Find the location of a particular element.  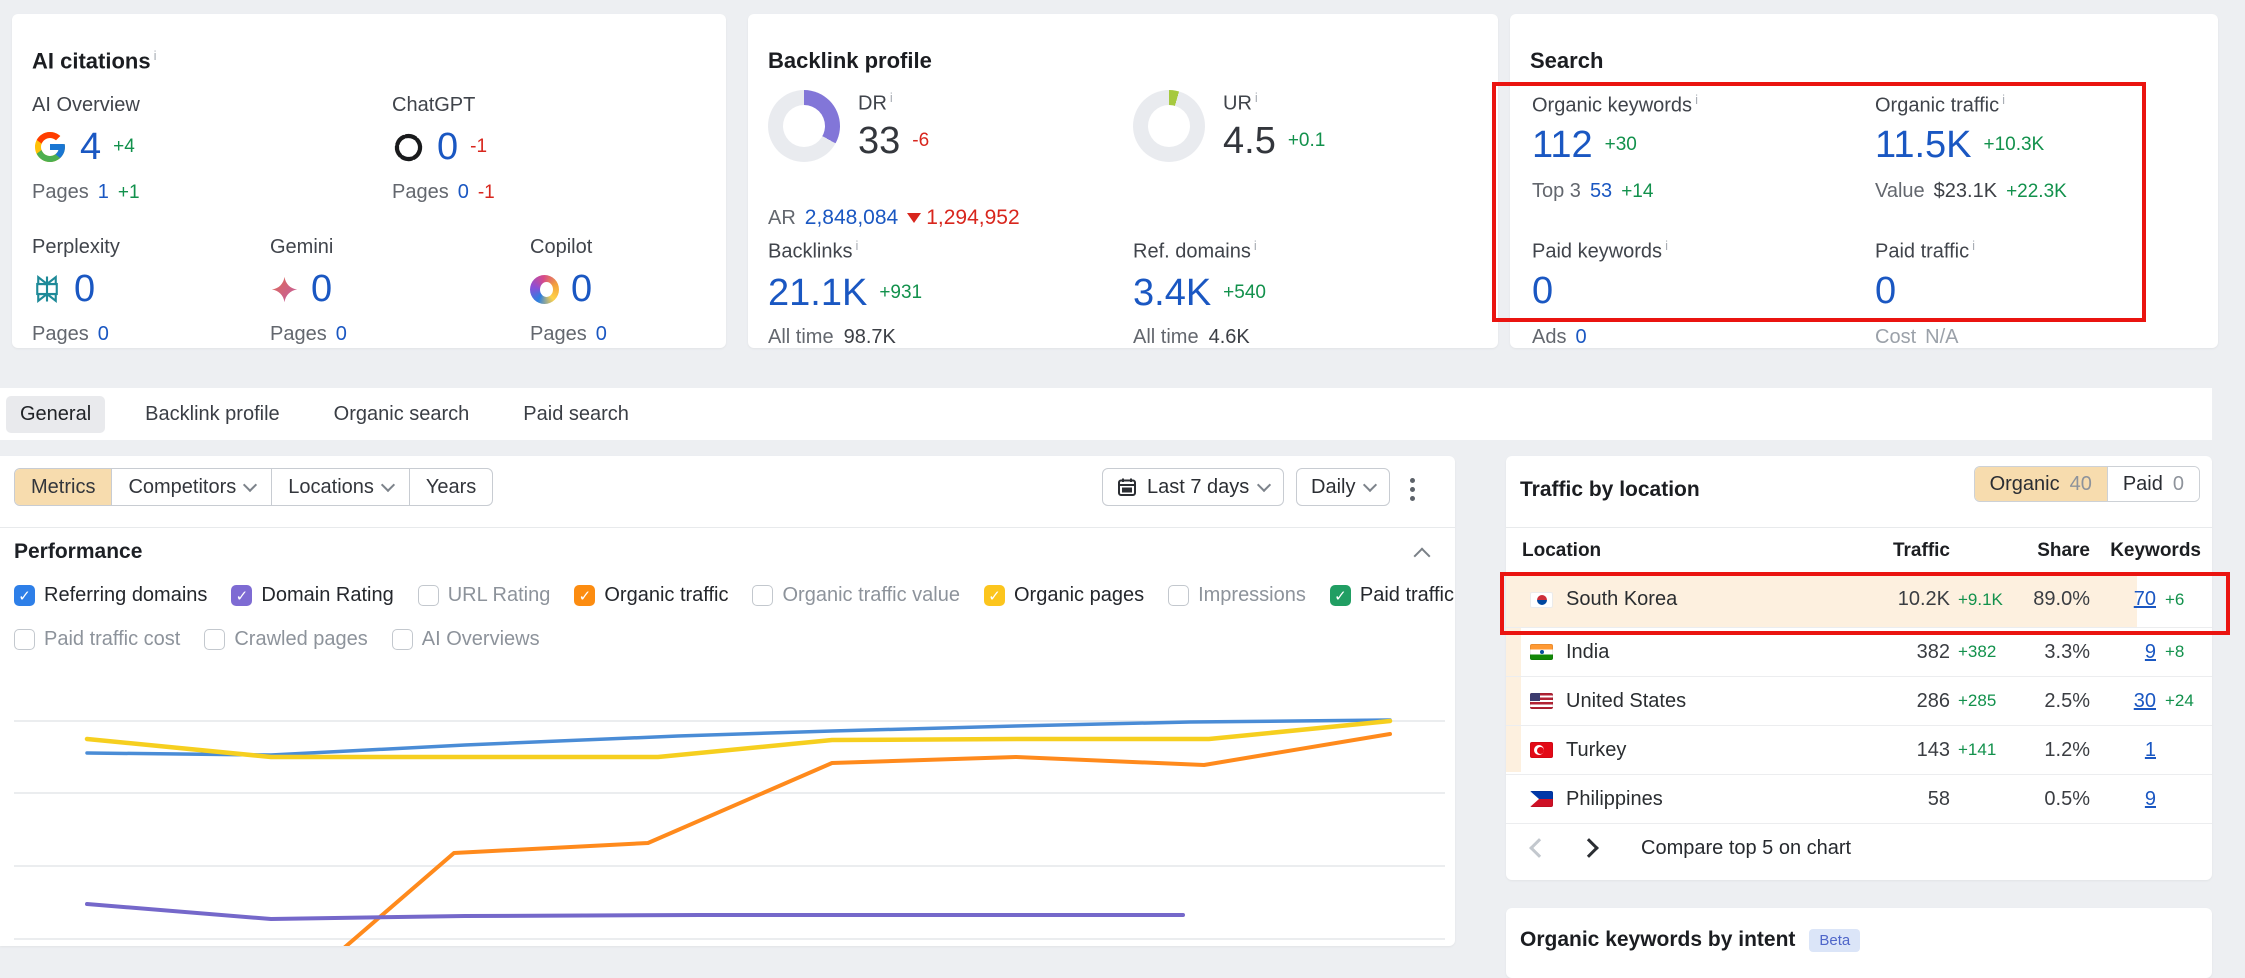

domain-rating-donut is located at coordinates (804, 126).